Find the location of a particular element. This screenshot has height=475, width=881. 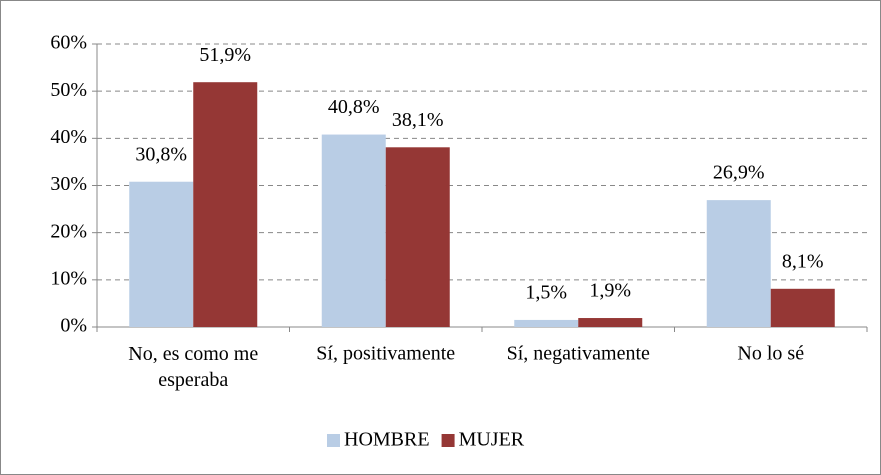

value-label: 40,8% is located at coordinates (354, 107).